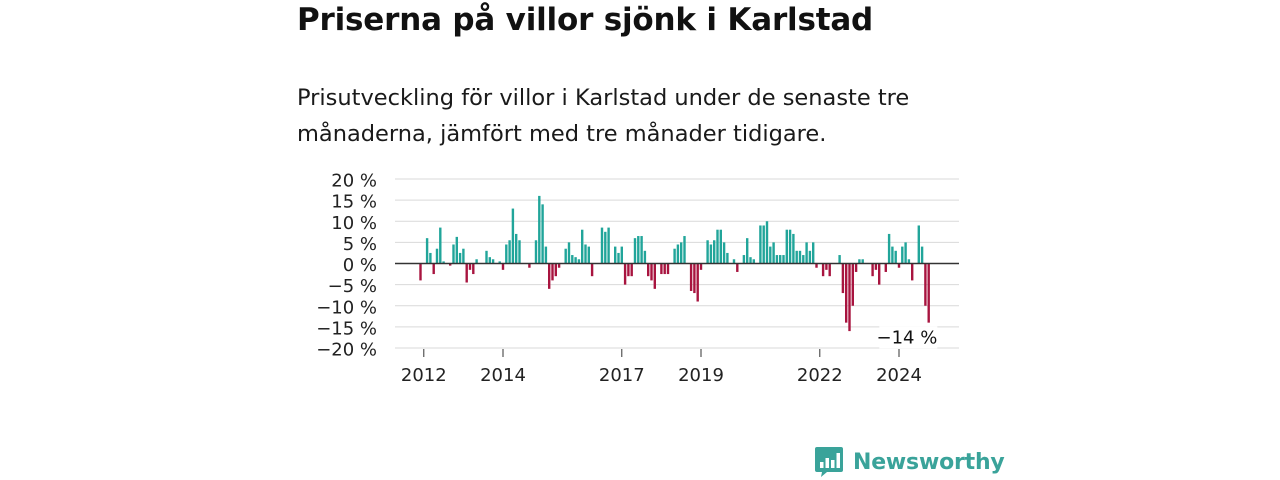  Describe the element at coordinates (503, 375) in the screenshot. I see `x-tick-label: 2014` at that location.